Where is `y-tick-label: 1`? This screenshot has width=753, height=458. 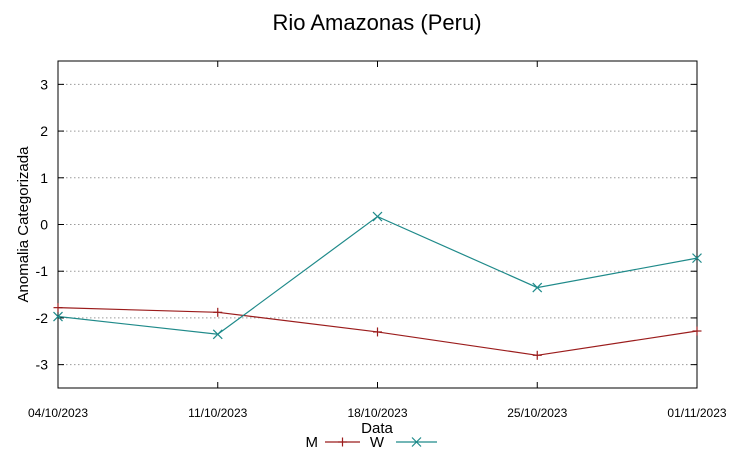 y-tick-label: 1 is located at coordinates (44, 178).